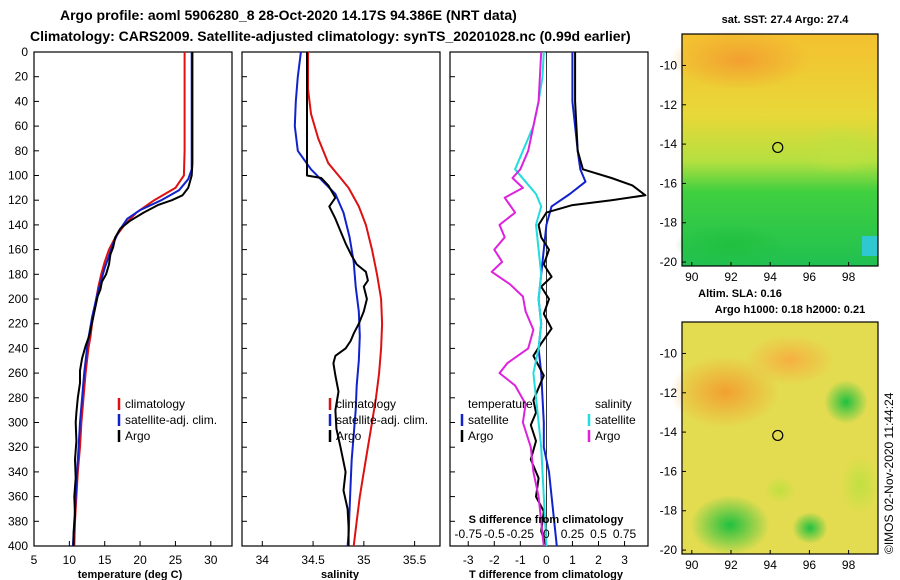 Image resolution: width=900 pixels, height=580 pixels. What do you see at coordinates (176, 560) in the screenshot?
I see `x-tick-label: 25` at bounding box center [176, 560].